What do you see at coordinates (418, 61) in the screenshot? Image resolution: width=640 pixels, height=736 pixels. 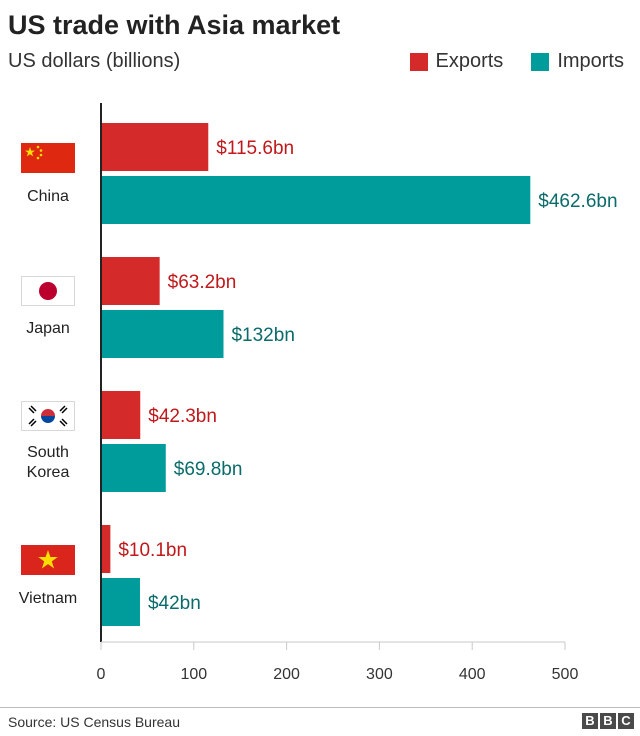 I see `legend-swatch-exports` at bounding box center [418, 61].